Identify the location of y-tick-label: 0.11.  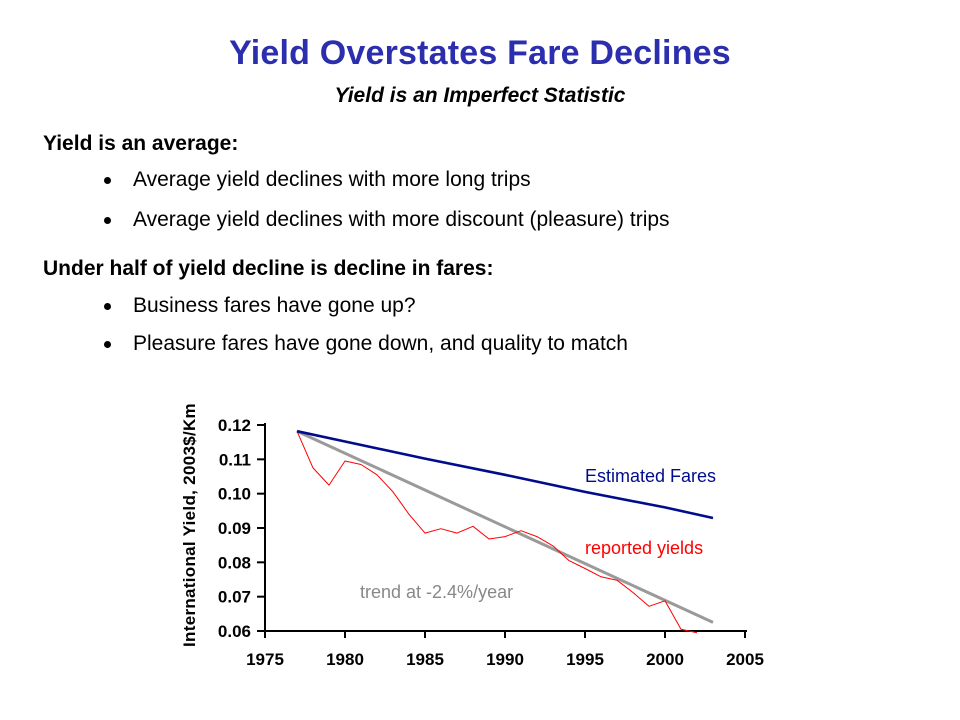
(235, 459).